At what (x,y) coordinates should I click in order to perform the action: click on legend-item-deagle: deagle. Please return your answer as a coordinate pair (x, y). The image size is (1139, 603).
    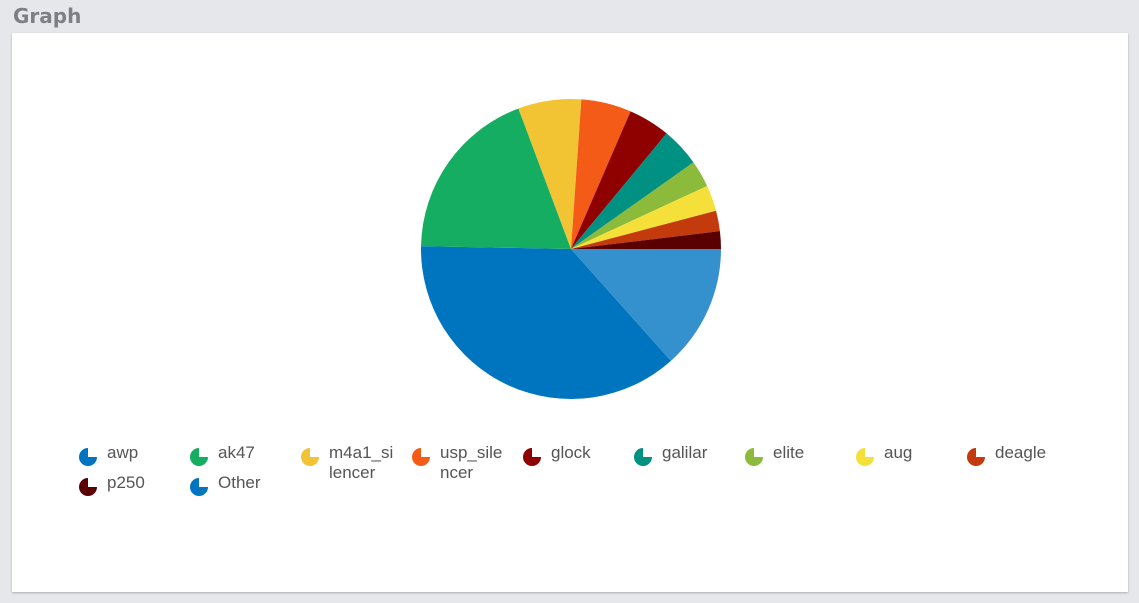
    Looking at the image, I should click on (1021, 458).